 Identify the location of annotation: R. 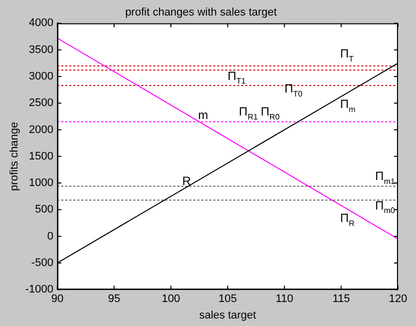
(187, 181).